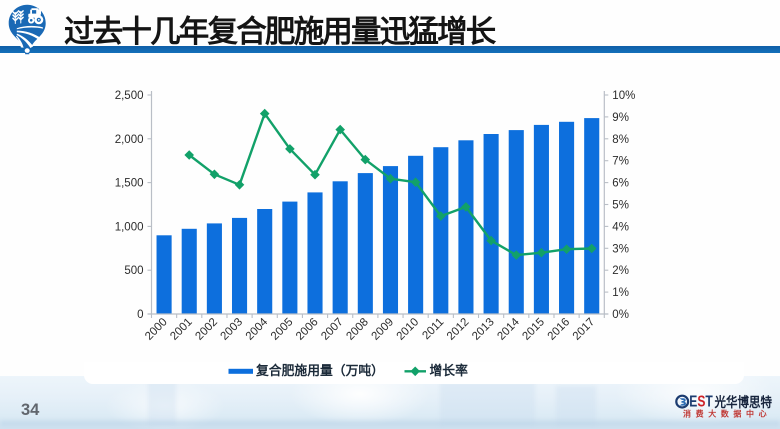  I want to click on svg-text: 2012, so click(458, 329).